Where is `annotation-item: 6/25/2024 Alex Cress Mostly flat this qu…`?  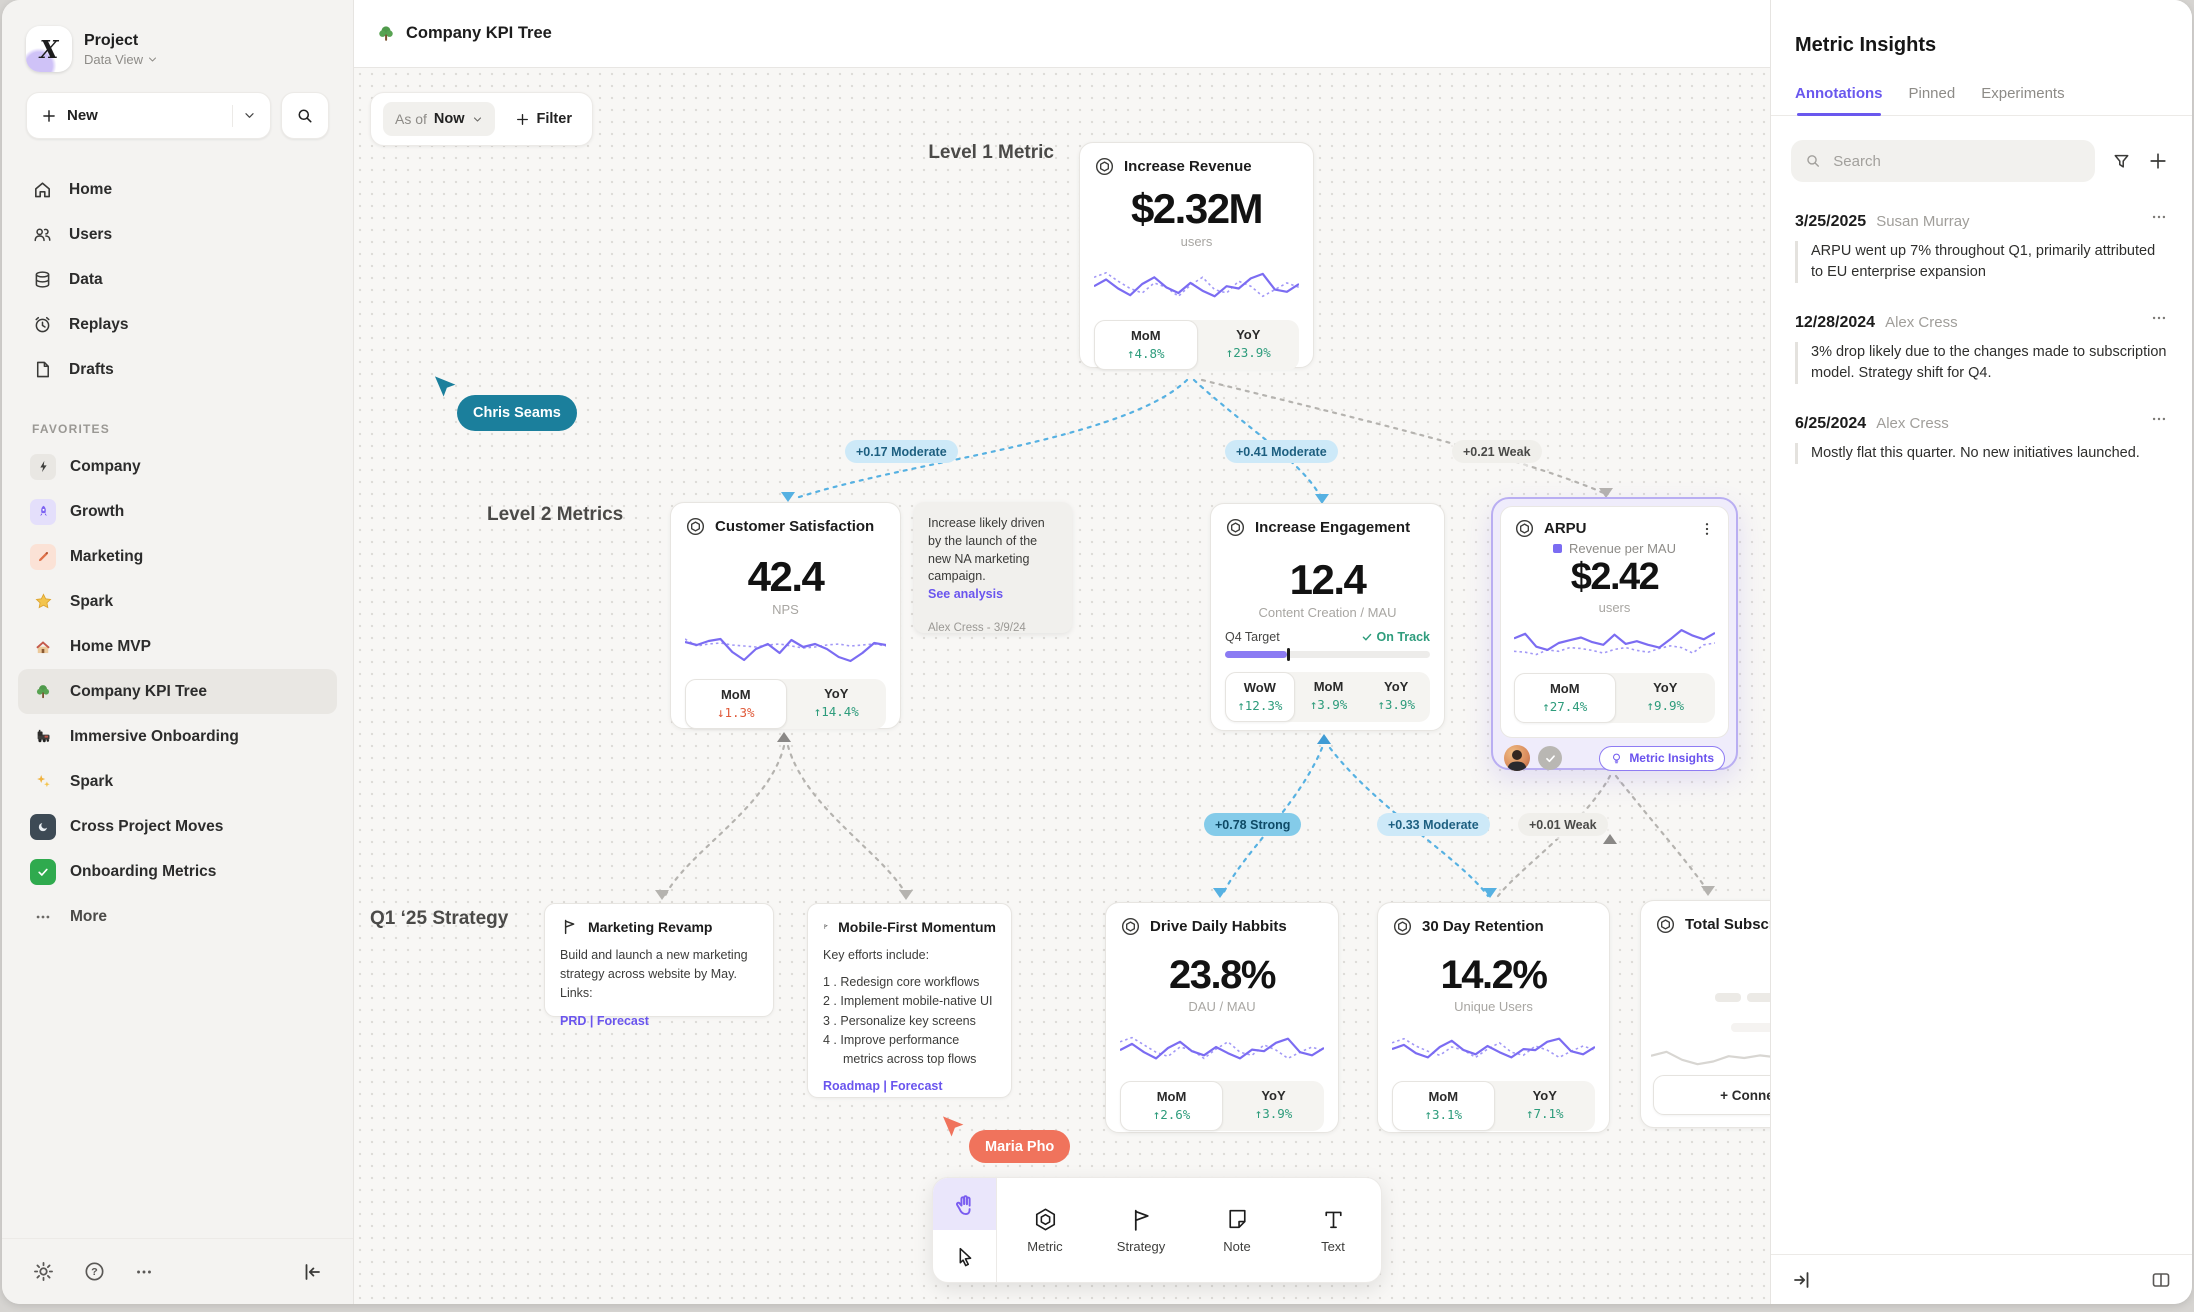
annotation-item: 6/25/2024 Alex Cress Mostly flat this qu… is located at coordinates (1981, 424).